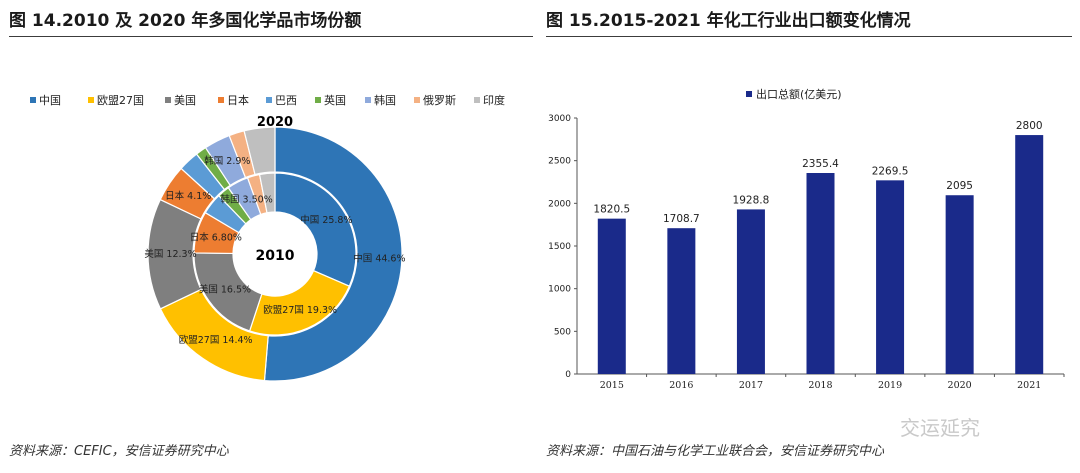 The height and width of the screenshot is (473, 1080). I want to click on bar-value-label: 1928.8, so click(751, 200).